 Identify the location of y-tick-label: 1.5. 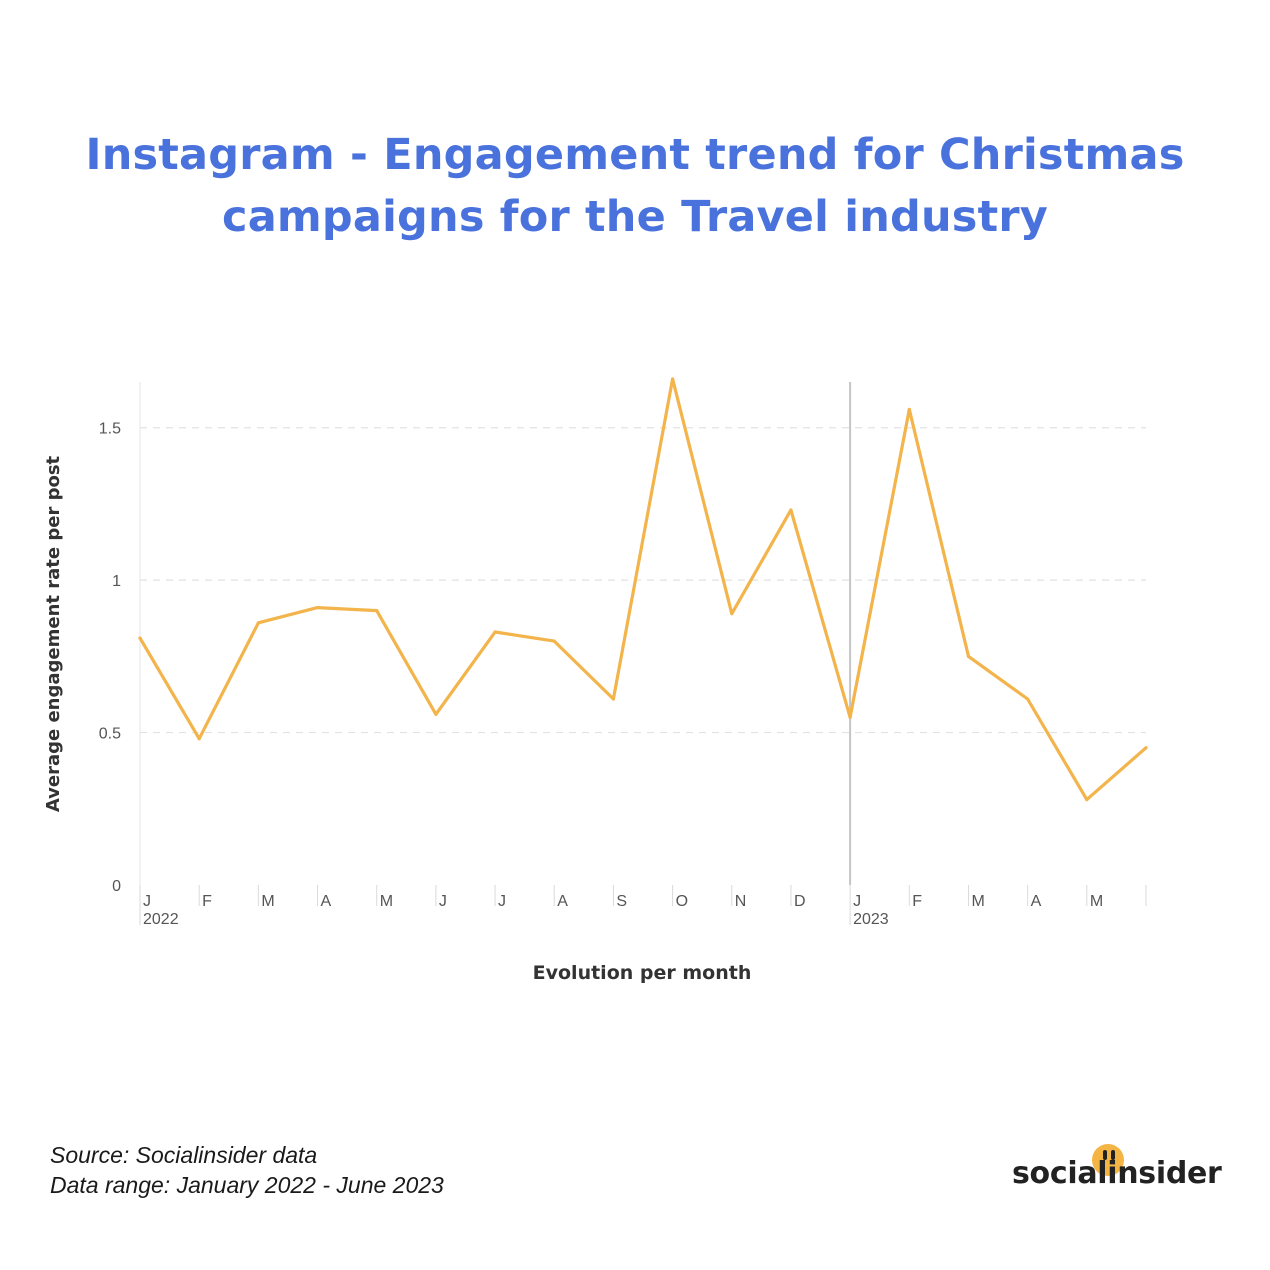
(110, 429).